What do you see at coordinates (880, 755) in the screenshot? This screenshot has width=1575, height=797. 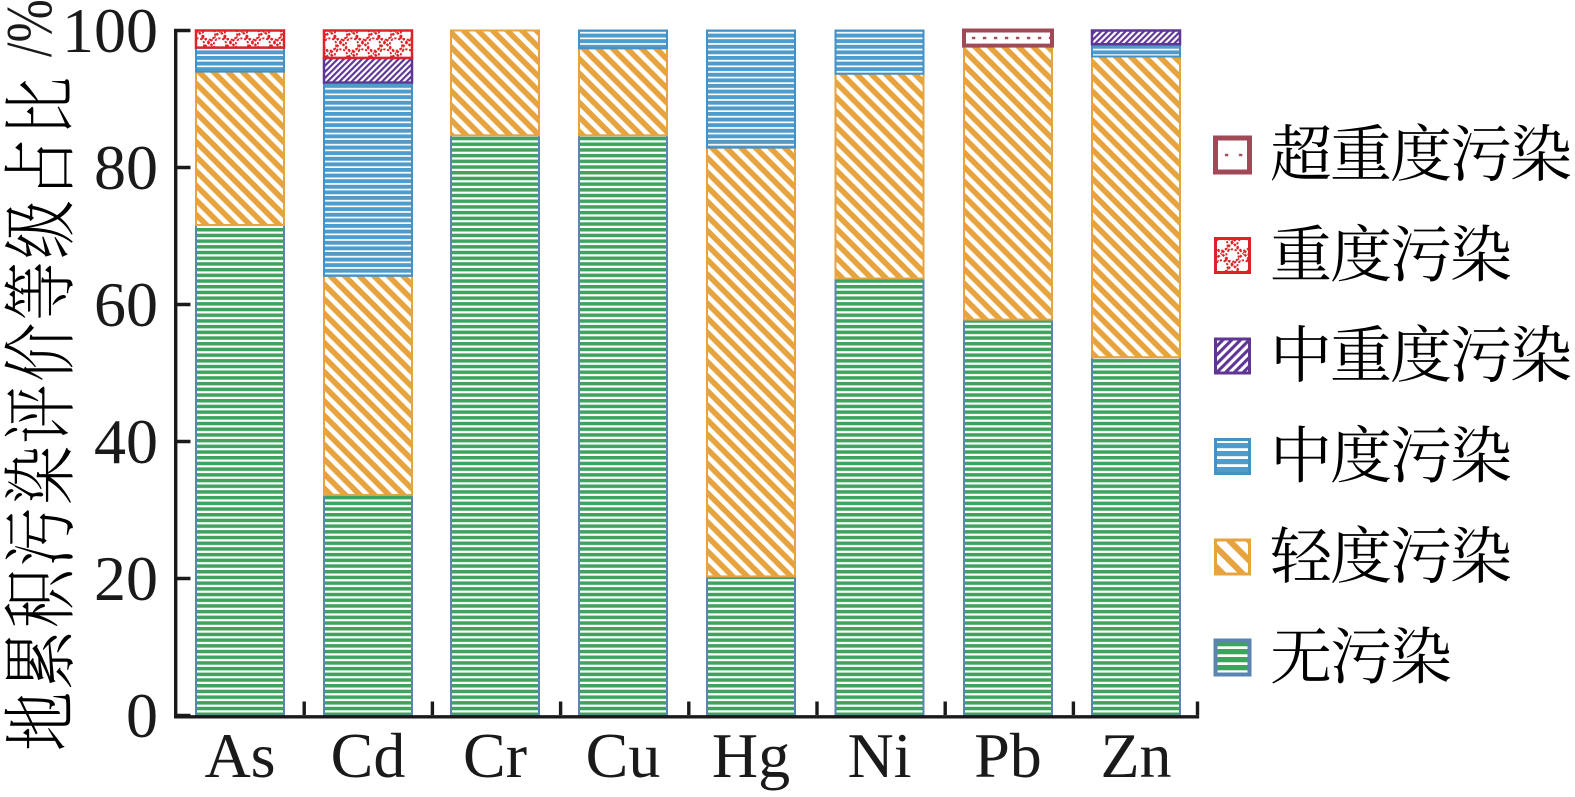 I see `svg-text: Ni` at bounding box center [880, 755].